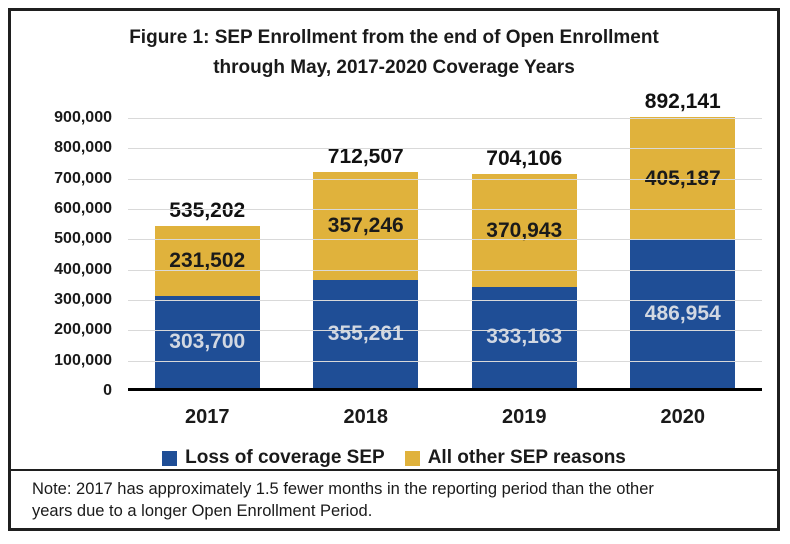  I want to click on bar-2019: 704,106 370,943 333,163, so click(524, 267).